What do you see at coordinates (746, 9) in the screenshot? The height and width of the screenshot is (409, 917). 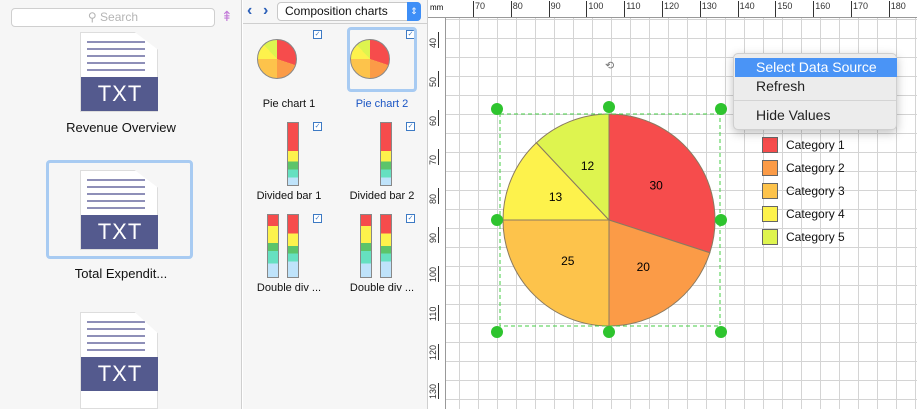 I see `ruler-tick-label: 140` at bounding box center [746, 9].